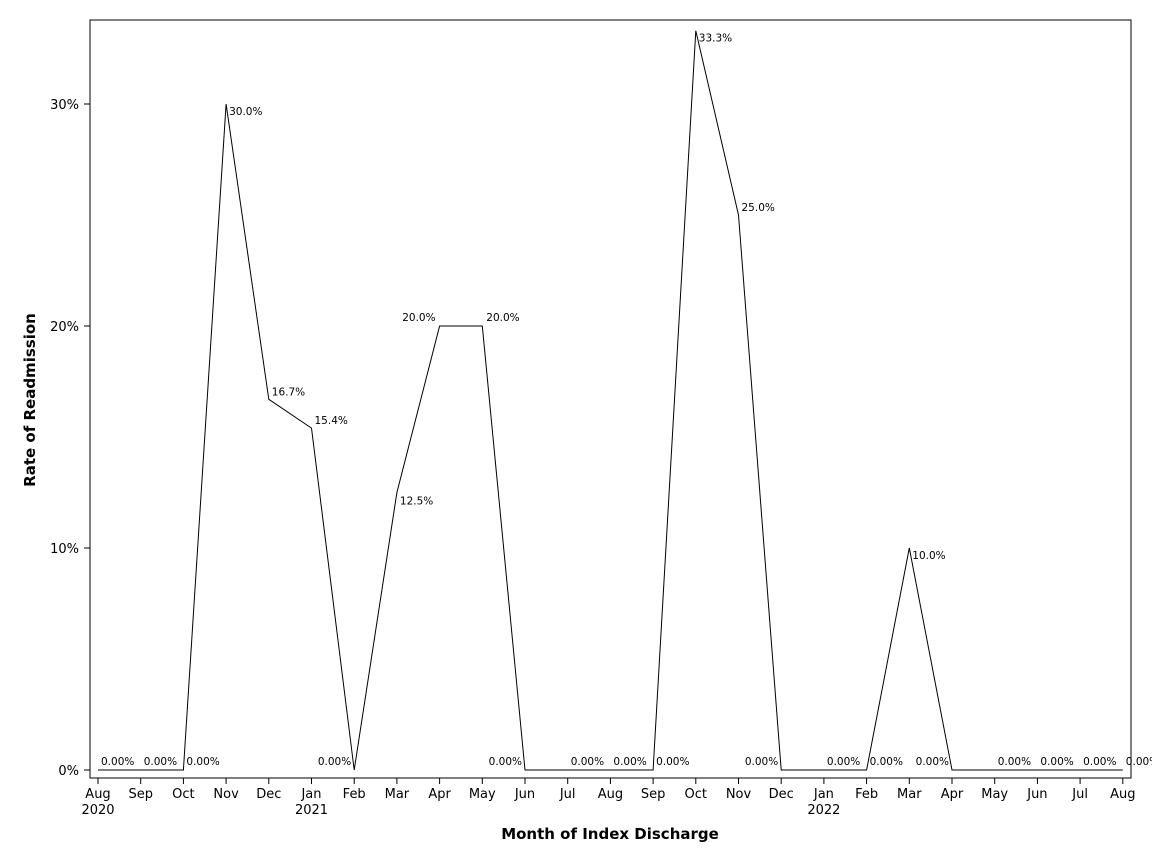 This screenshot has width=1152, height=864. Describe the element at coordinates (64, 327) in the screenshot. I see `y-tick-label: 20%` at that location.